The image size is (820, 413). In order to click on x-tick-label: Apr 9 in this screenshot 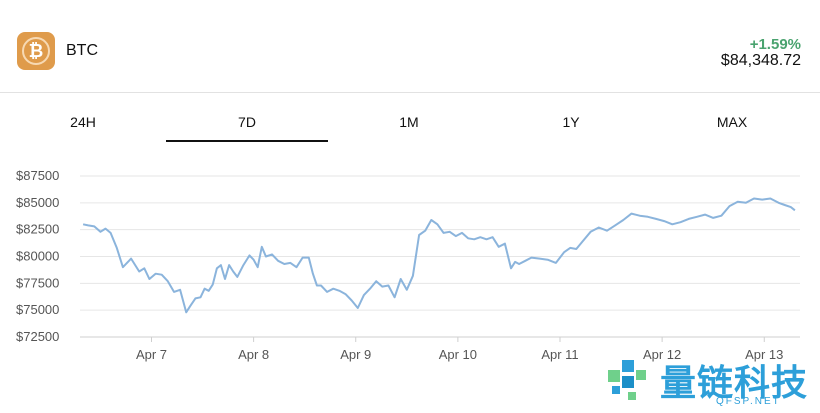, I will do `click(355, 354)`.